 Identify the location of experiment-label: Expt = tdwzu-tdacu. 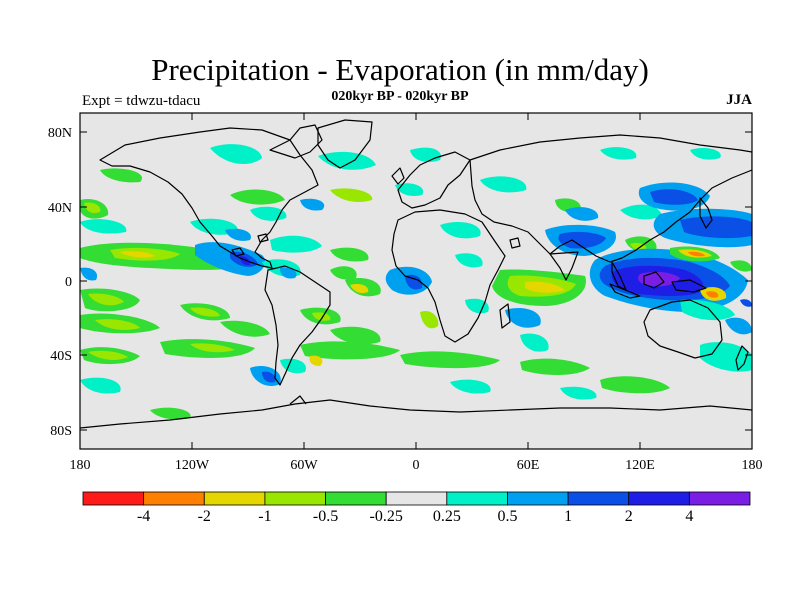
(141, 101).